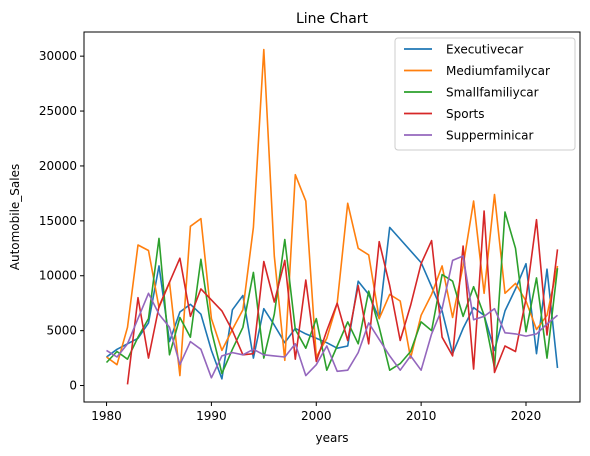 This screenshot has width=590, height=456. Describe the element at coordinates (421, 416) in the screenshot. I see `x-tick-label: 2010` at that location.